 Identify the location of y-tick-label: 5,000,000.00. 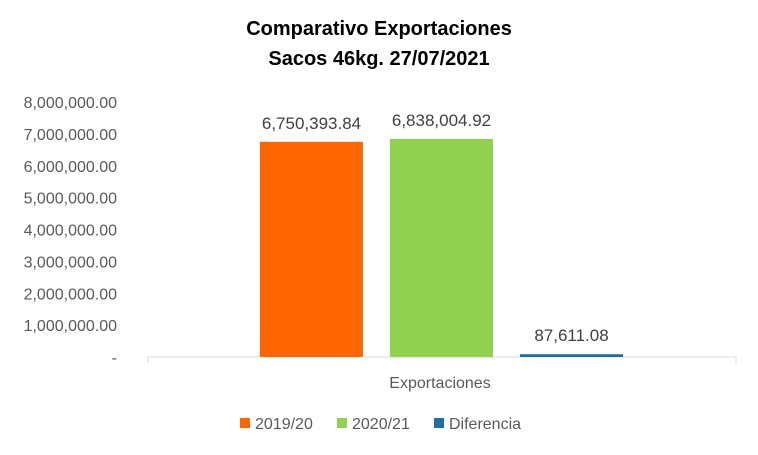
(71, 199).